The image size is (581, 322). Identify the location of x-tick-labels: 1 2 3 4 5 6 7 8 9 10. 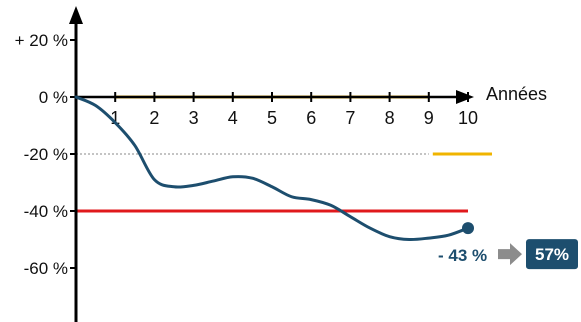
(294, 118).